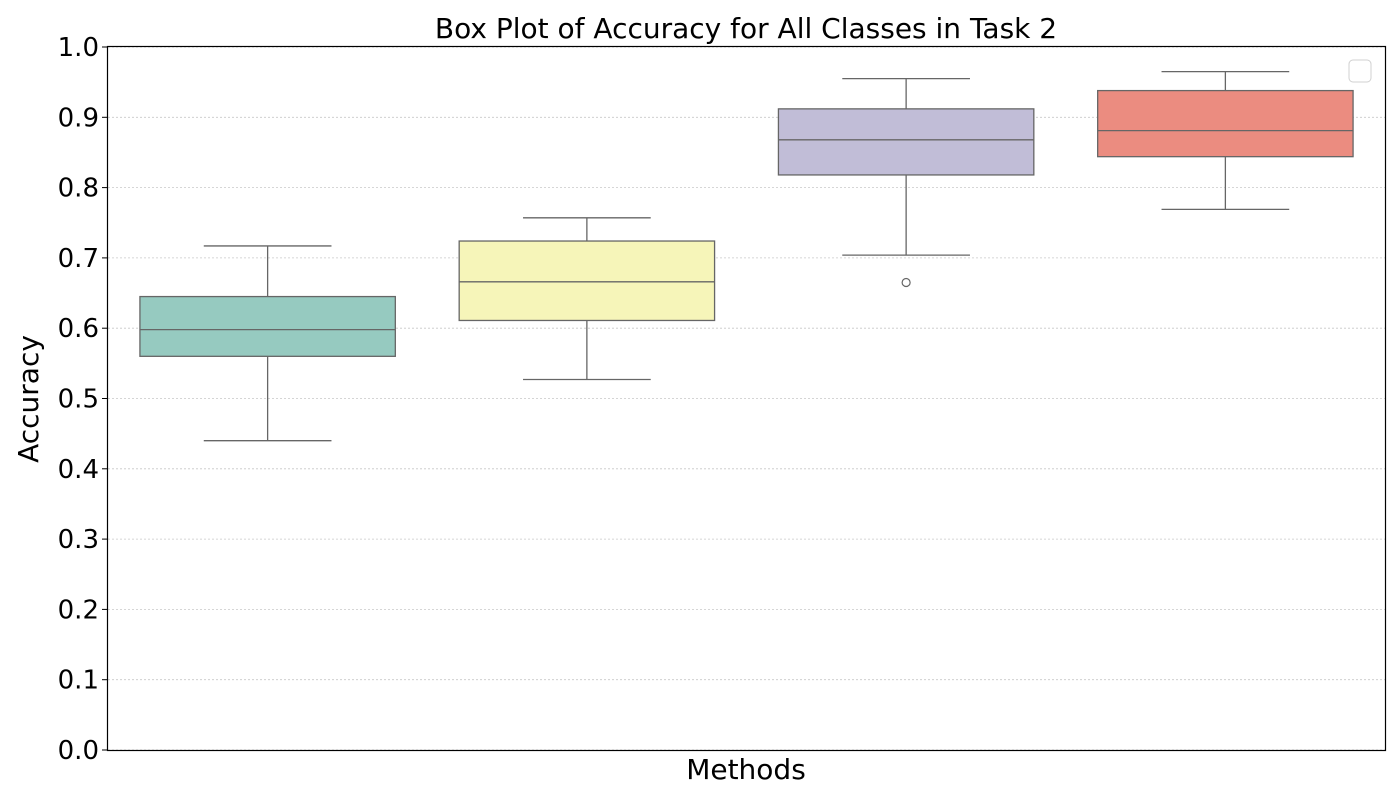 The height and width of the screenshot is (800, 1400). What do you see at coordinates (906, 282) in the screenshot?
I see `outlier-point` at bounding box center [906, 282].